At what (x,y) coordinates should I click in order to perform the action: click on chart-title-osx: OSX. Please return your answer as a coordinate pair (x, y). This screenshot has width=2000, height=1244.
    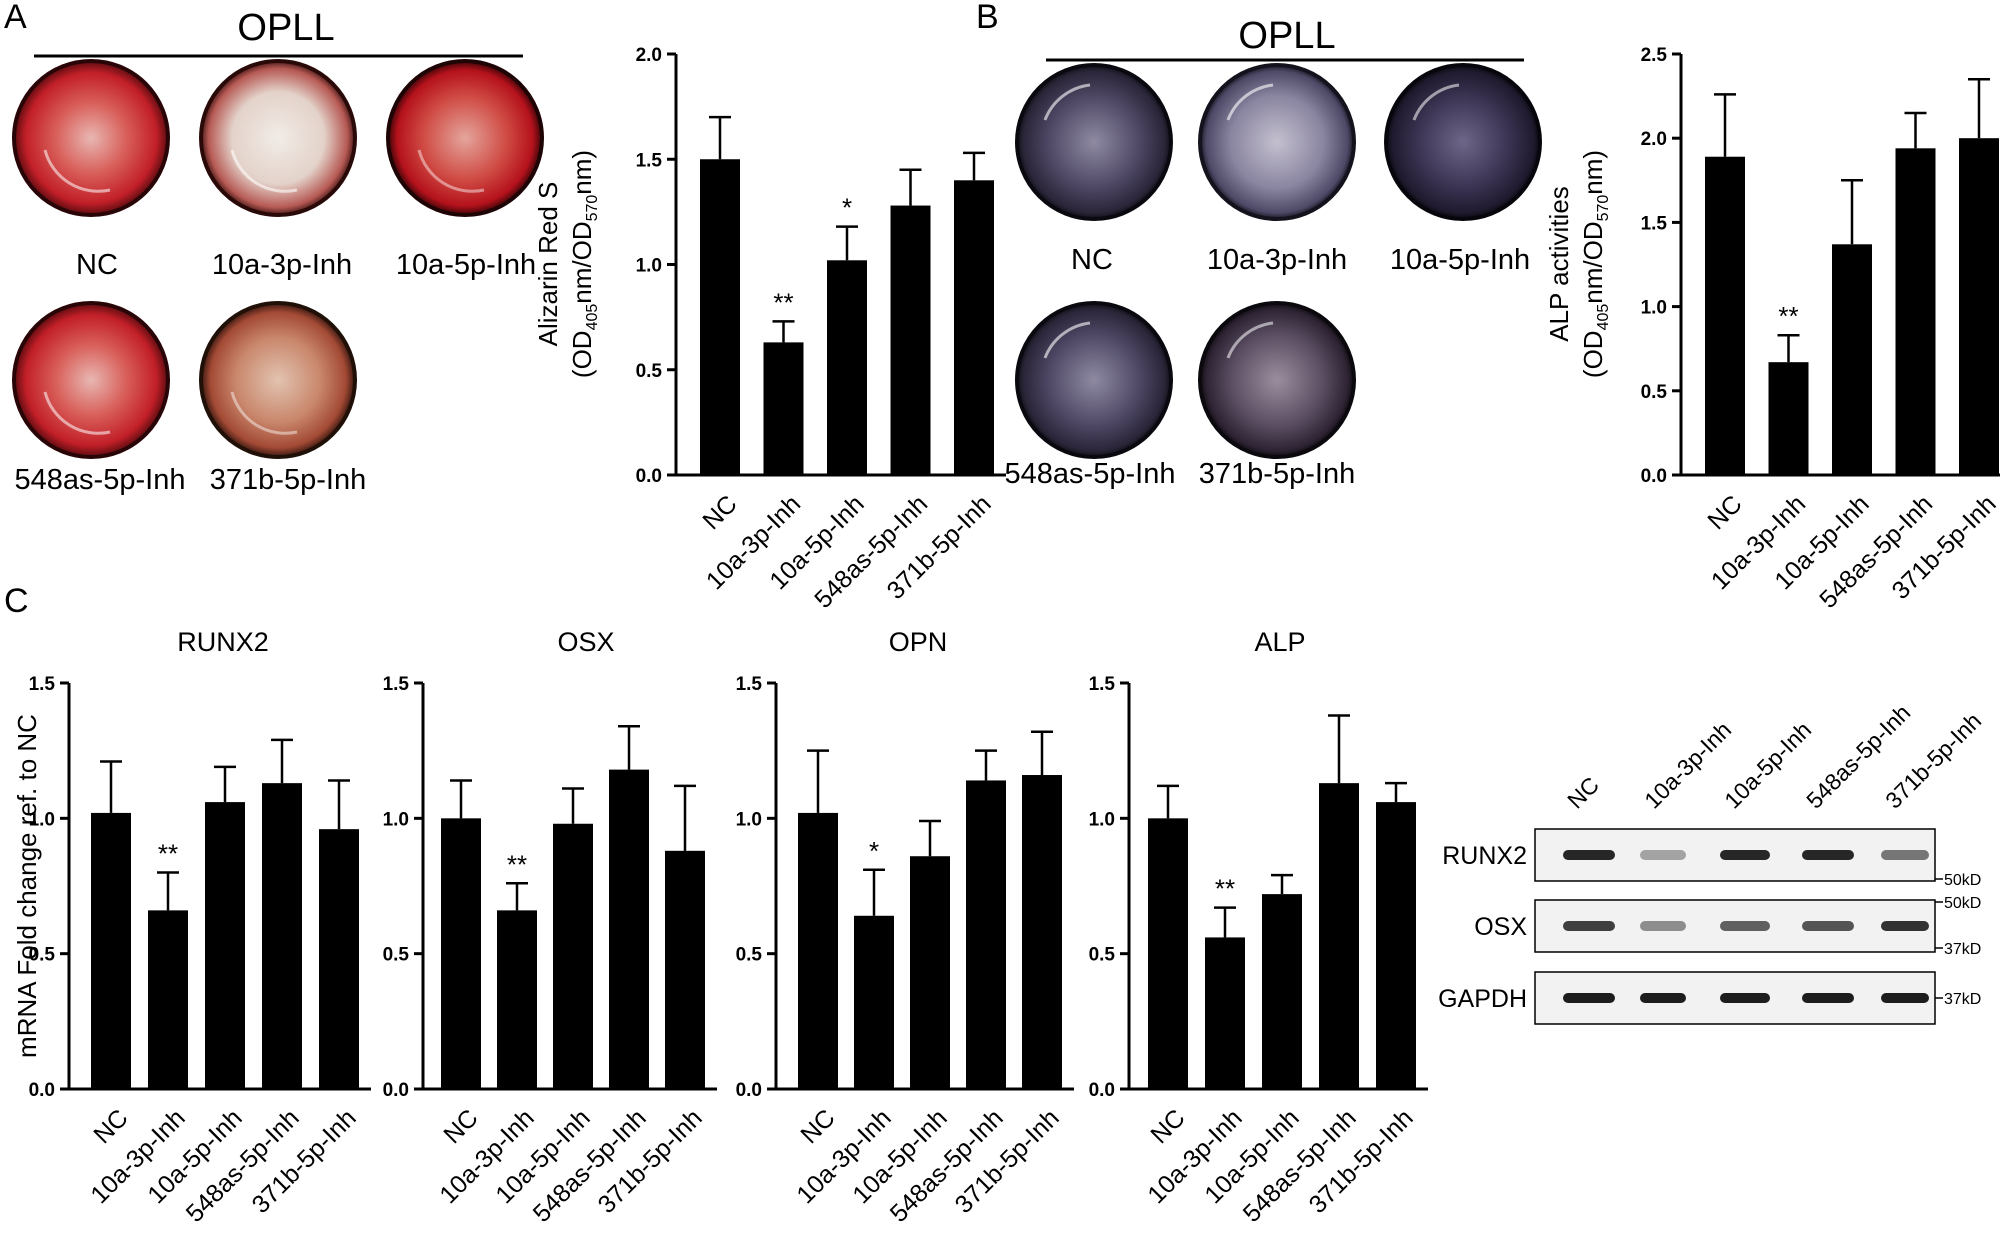
    Looking at the image, I should click on (585, 642).